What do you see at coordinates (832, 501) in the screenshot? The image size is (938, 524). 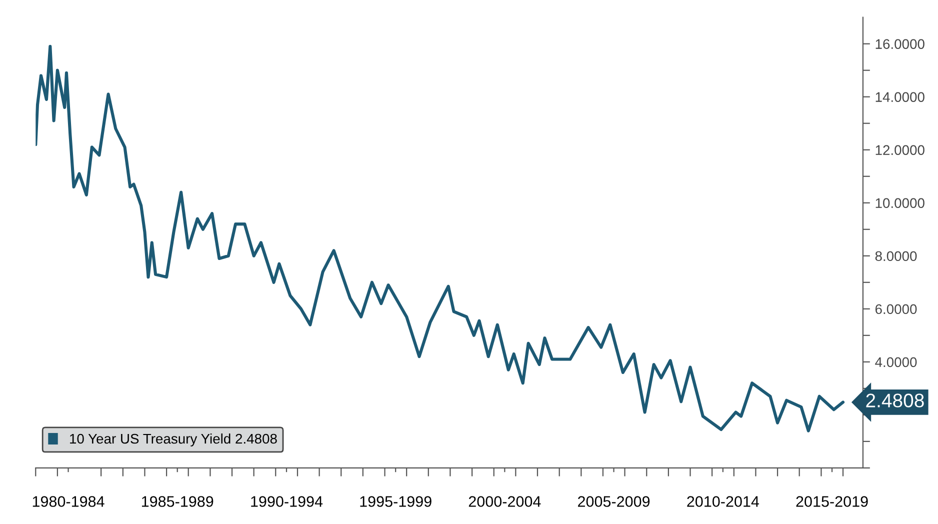 I see `x-tick-label: 2015-2019` at bounding box center [832, 501].